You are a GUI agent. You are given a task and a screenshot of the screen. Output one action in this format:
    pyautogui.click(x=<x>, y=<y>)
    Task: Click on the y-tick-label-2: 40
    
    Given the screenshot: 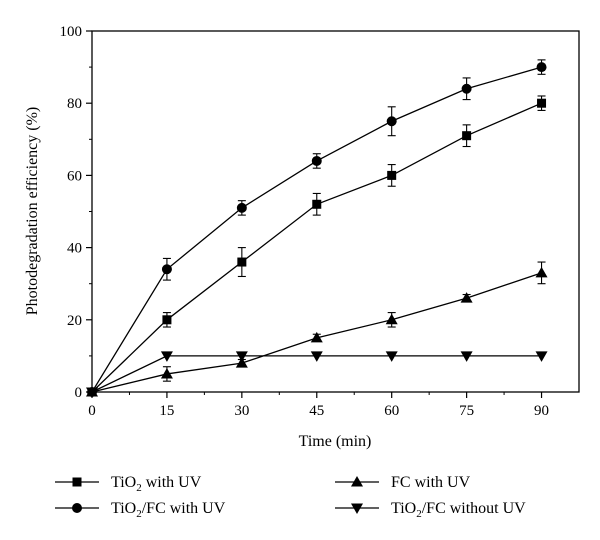 What is the action you would take?
    pyautogui.click(x=74, y=249)
    